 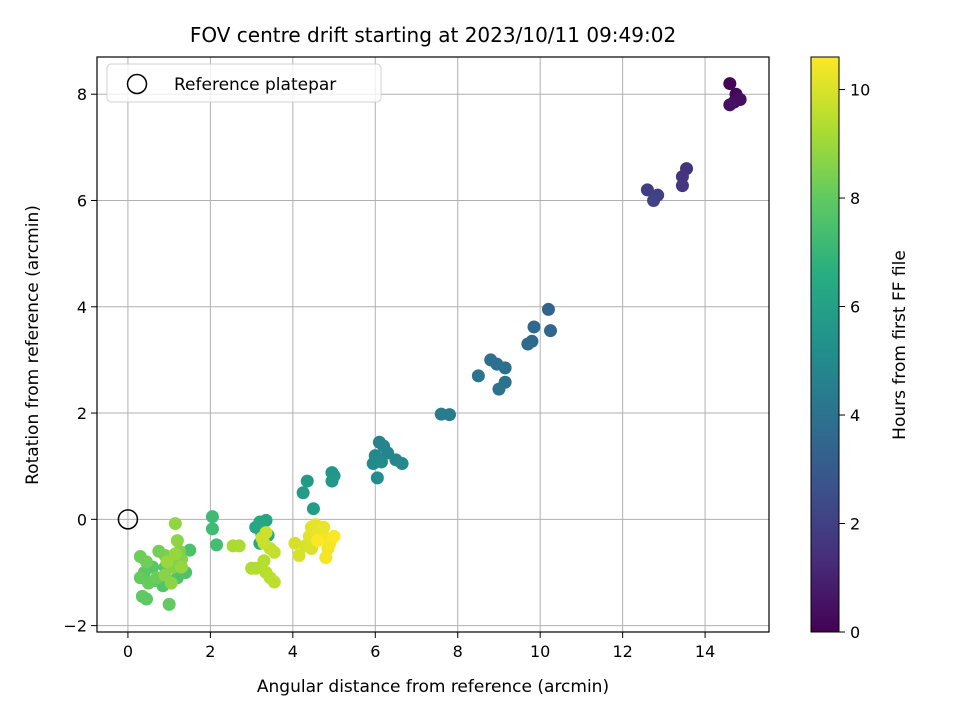 What do you see at coordinates (900, 345) in the screenshot?
I see `colorbar-label: Hours from first FF file` at bounding box center [900, 345].